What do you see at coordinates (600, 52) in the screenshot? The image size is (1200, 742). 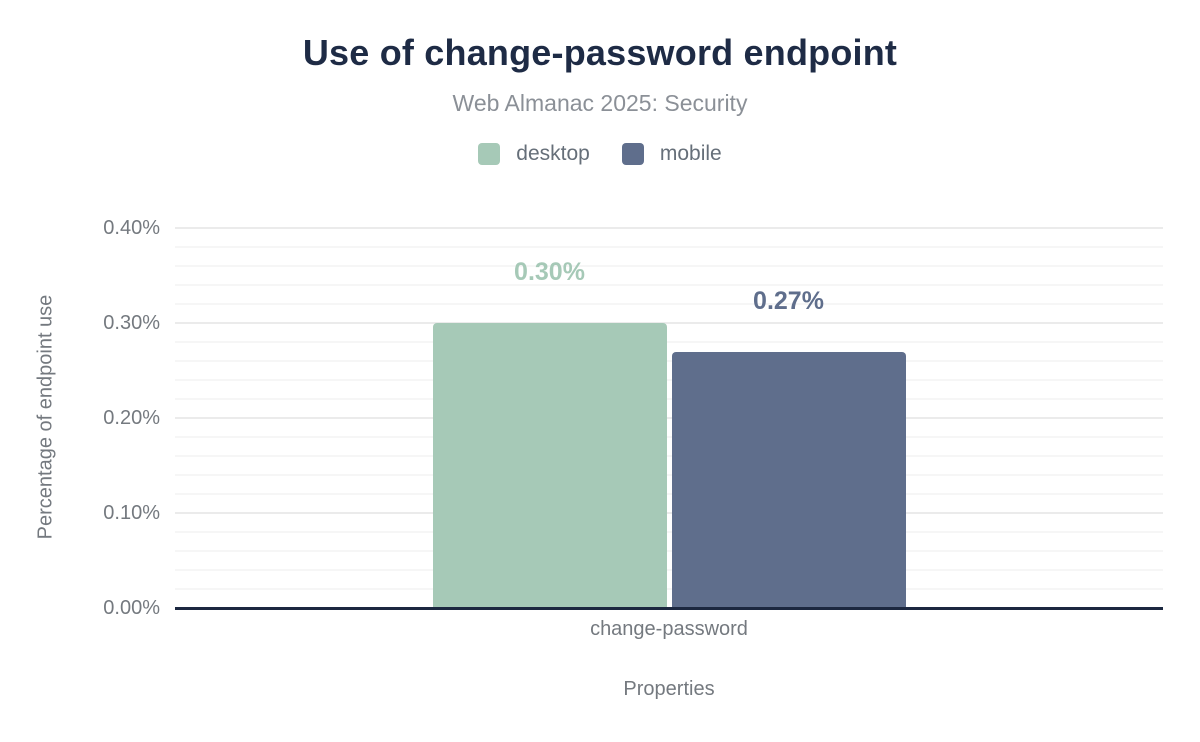 I see `chart-title: Use of change-password endpoint` at bounding box center [600, 52].